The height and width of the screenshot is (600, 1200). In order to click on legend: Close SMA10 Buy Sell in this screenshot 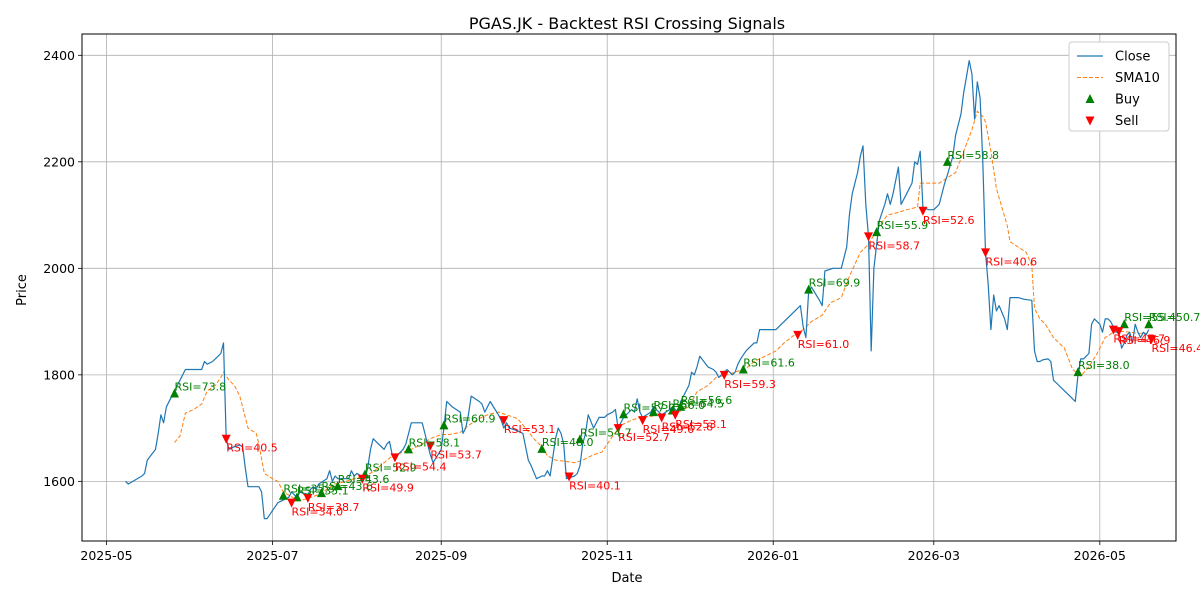, I will do `click(1119, 86)`.